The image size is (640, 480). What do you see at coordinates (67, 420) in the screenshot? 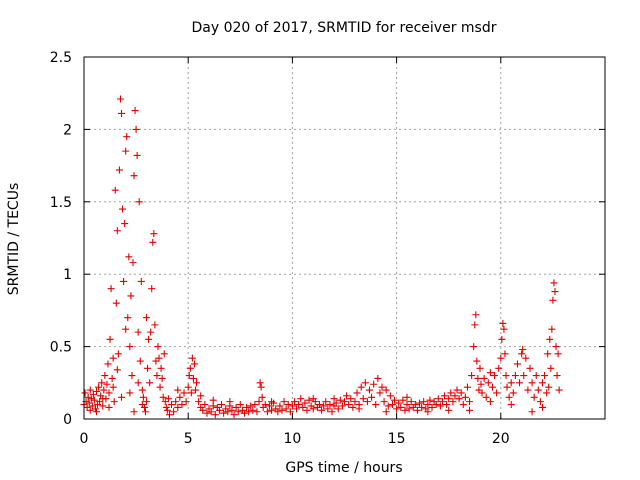
I see `y-tick-label: 0` at bounding box center [67, 420].